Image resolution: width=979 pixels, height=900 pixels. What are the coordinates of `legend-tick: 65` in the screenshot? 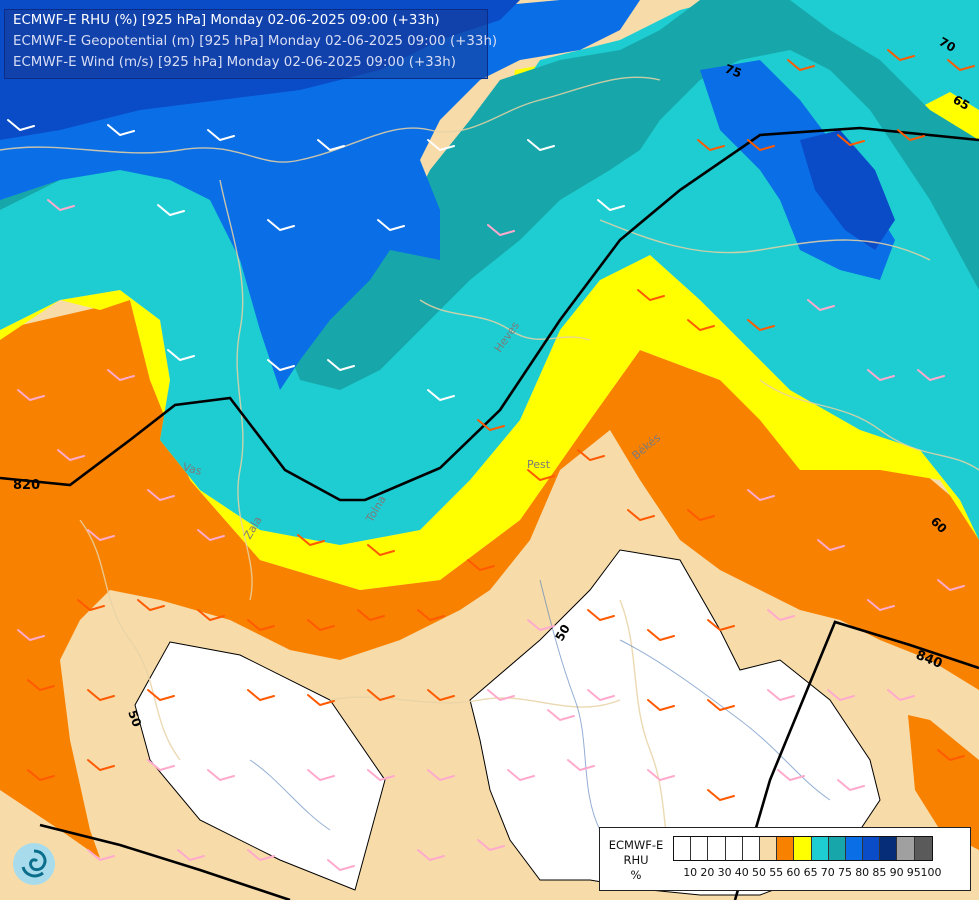 It's located at (810, 872).